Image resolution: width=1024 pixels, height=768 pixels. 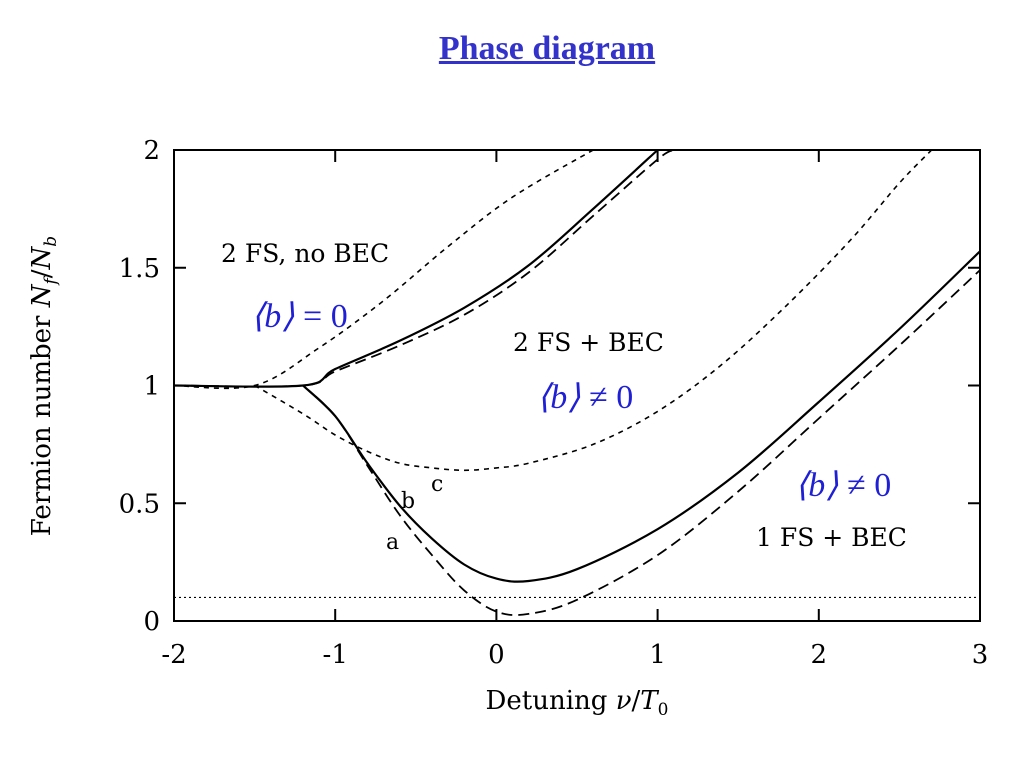 I want to click on x-tick-label: 3, so click(x=980, y=655).